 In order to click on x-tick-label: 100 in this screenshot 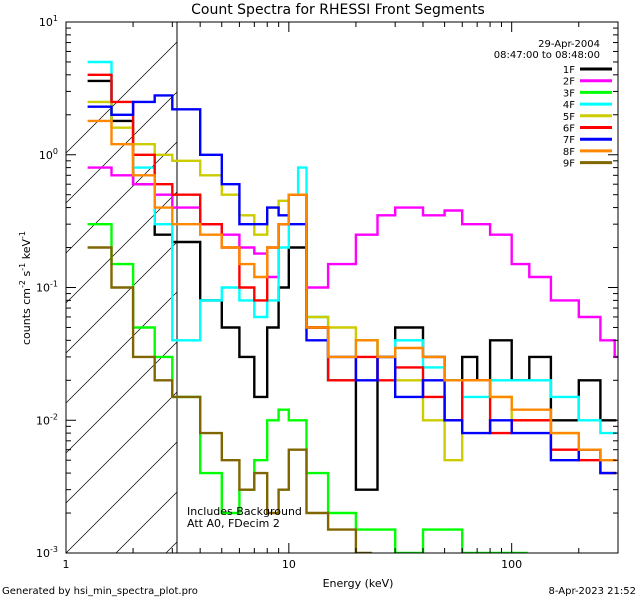, I will do `click(511, 564)`.